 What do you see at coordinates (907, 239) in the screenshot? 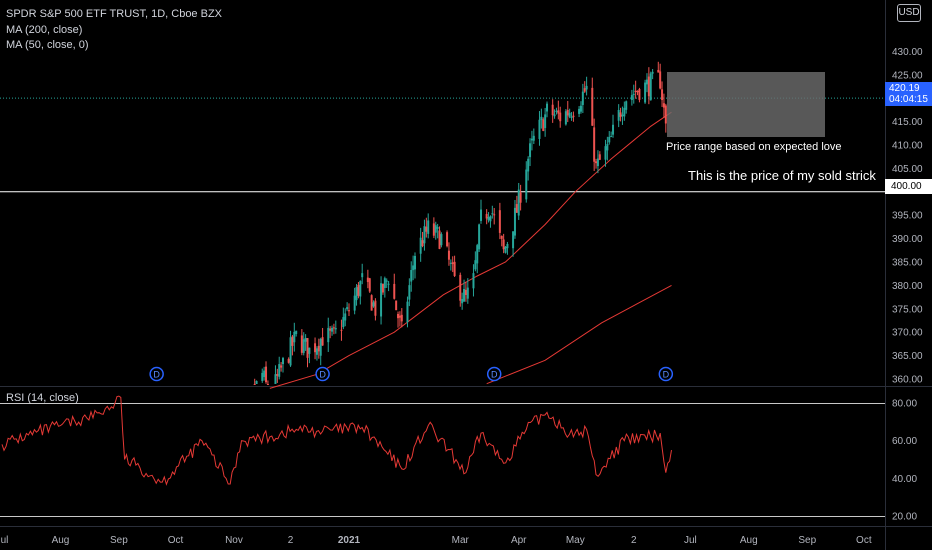
I see `price-tick-label: 390.00` at bounding box center [907, 239].